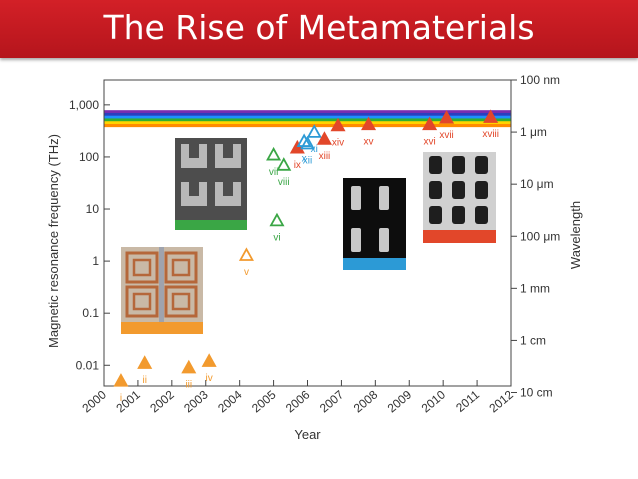 The width and height of the screenshot is (638, 479). I want to click on y2-axis-label: Wavelength, so click(575, 235).